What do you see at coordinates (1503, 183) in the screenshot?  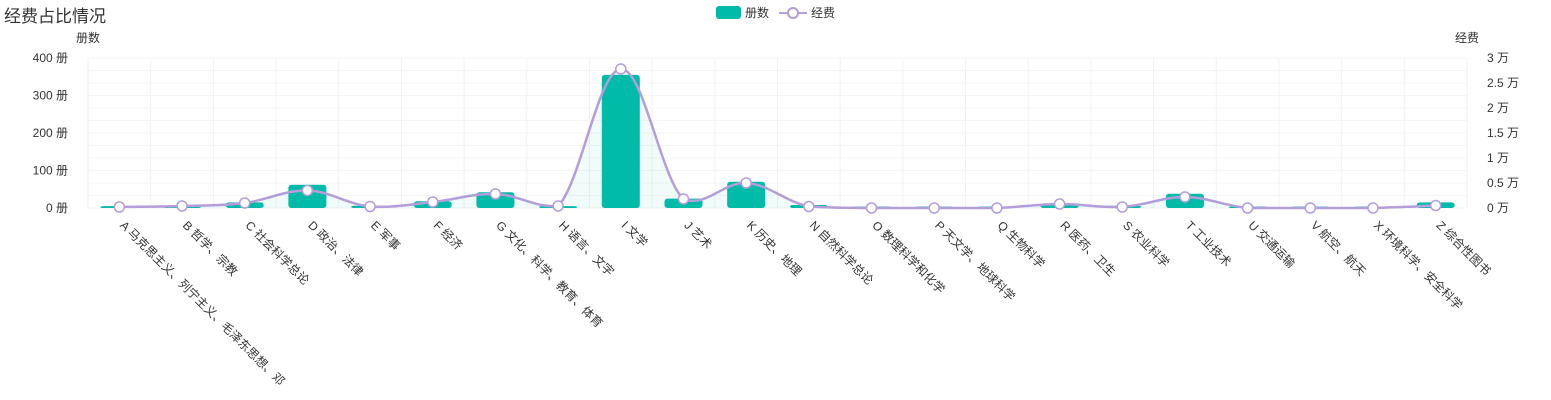 I see `y-right-tick-label: 0.5 万` at bounding box center [1503, 183].